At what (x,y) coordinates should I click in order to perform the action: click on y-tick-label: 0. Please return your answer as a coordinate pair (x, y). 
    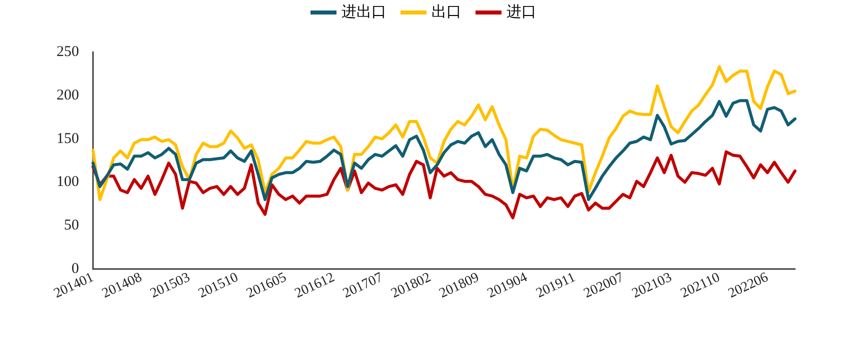
    Looking at the image, I should click on (75, 269).